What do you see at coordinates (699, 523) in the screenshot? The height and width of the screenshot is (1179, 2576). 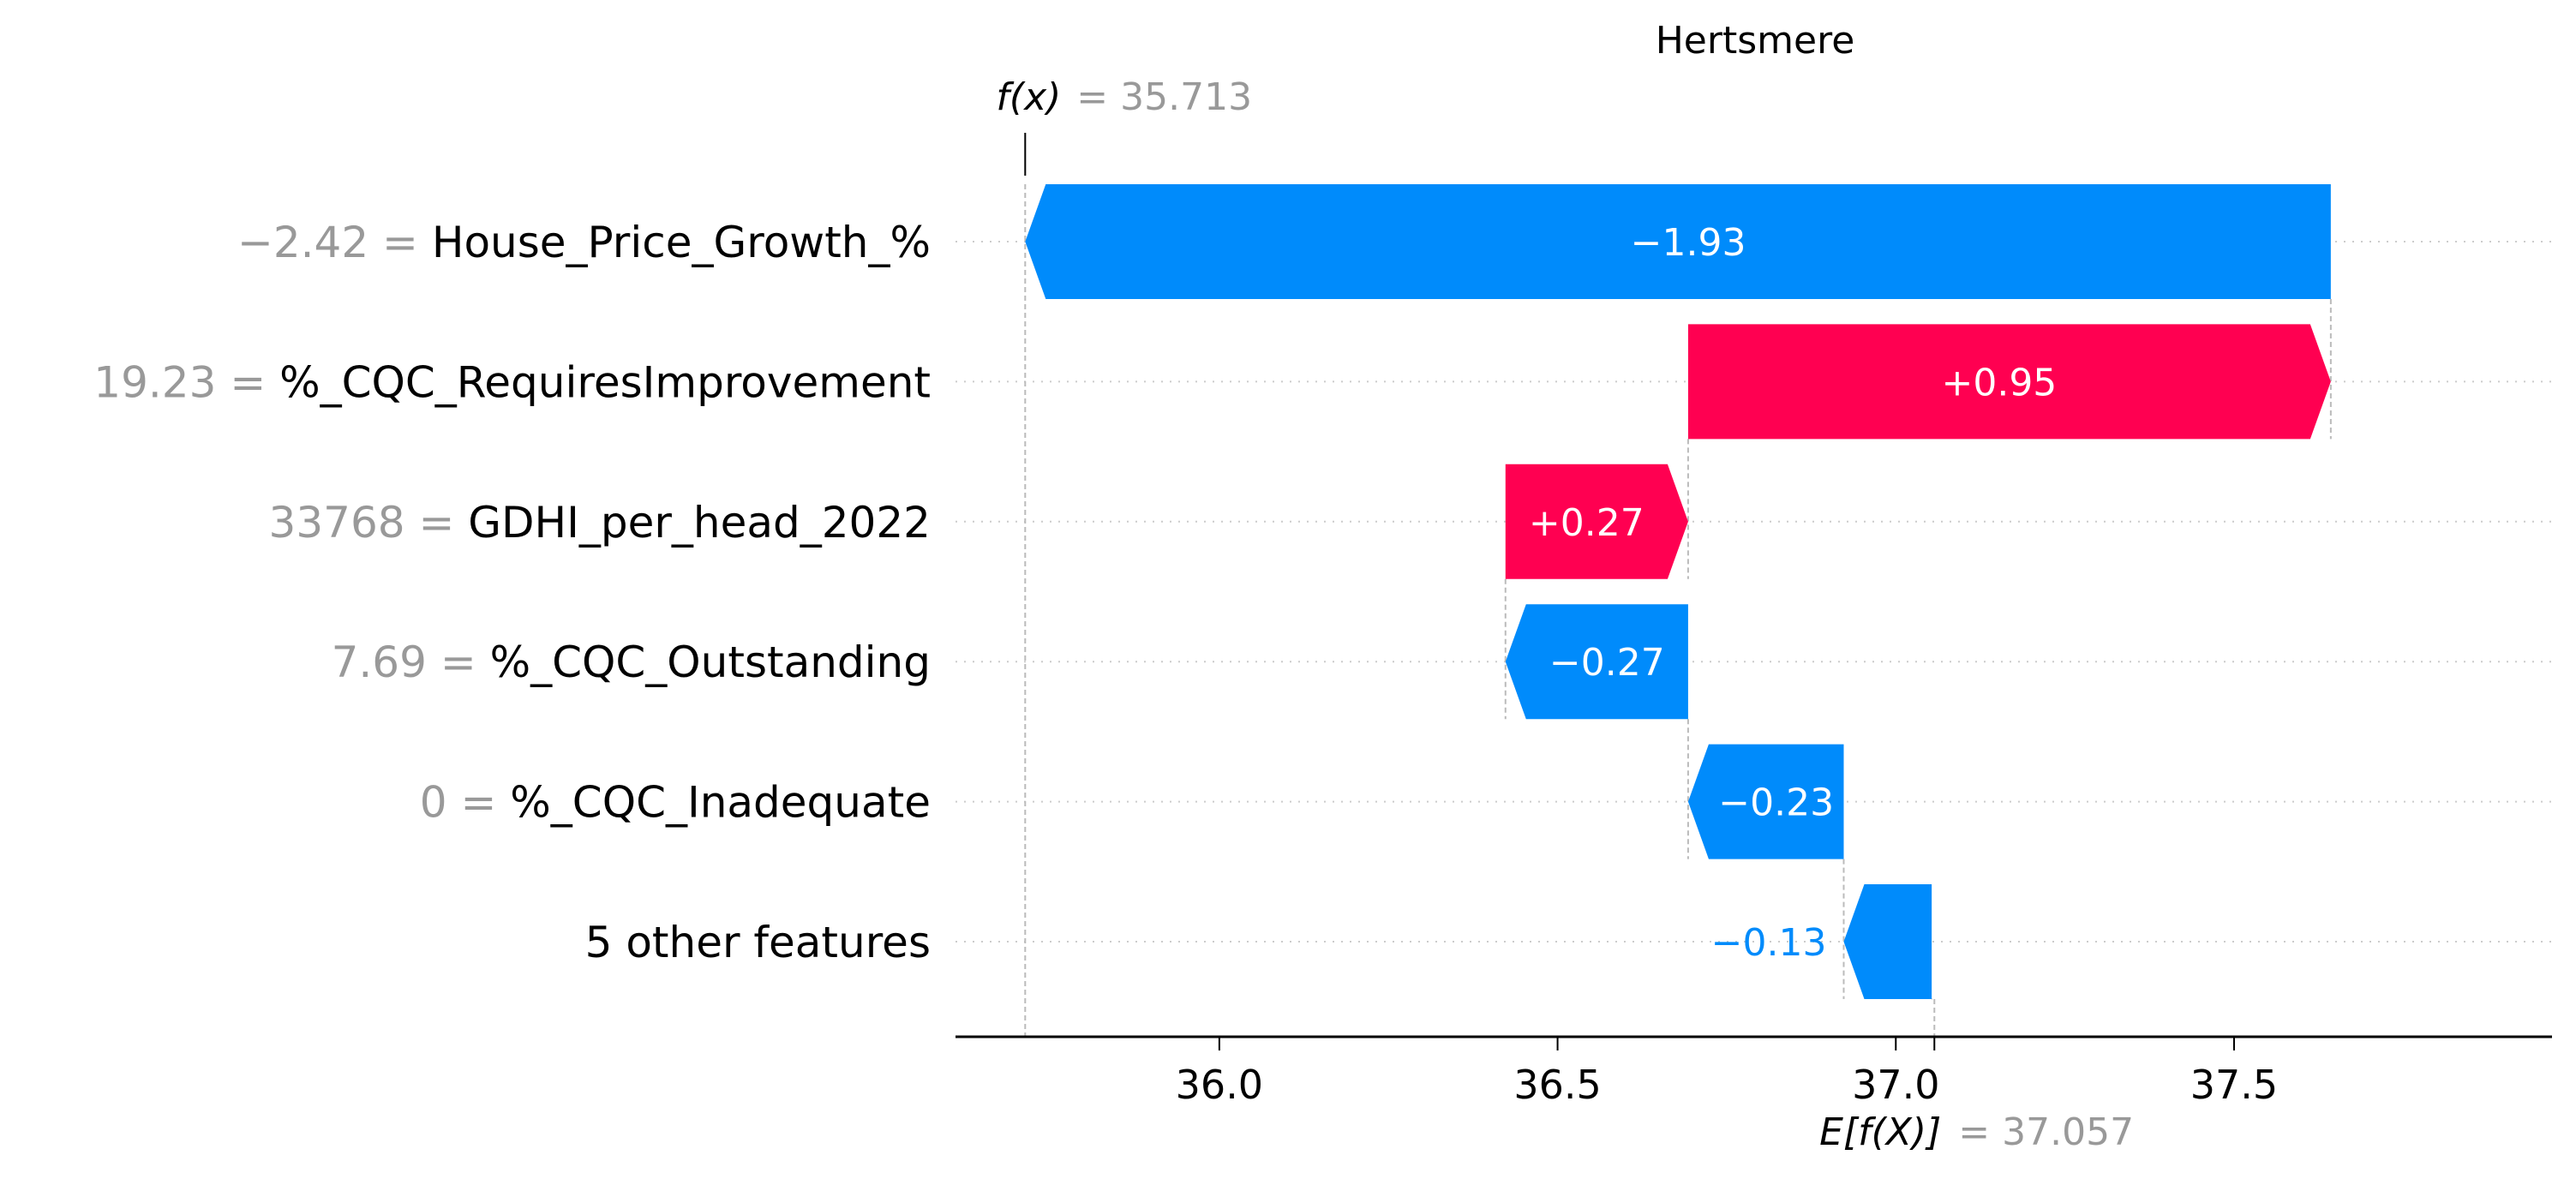 I see `feature-name: GDHI_per_head_2022` at bounding box center [699, 523].